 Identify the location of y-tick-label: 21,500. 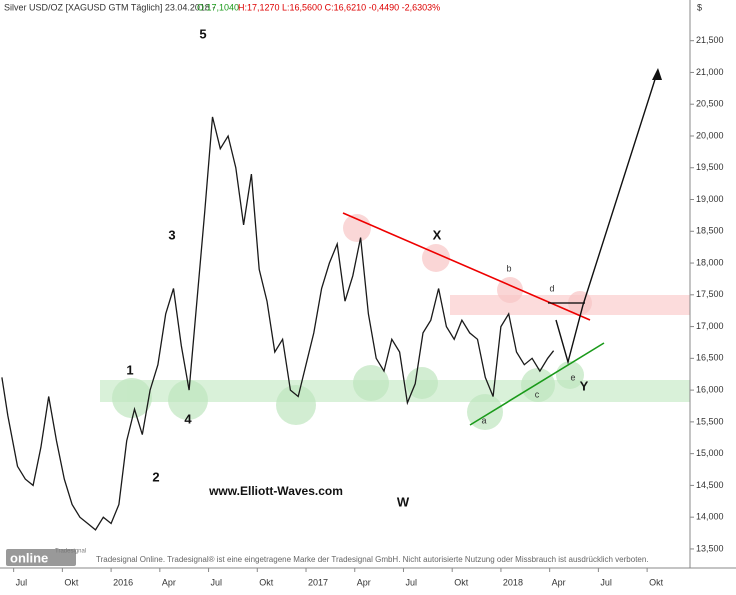
(710, 40).